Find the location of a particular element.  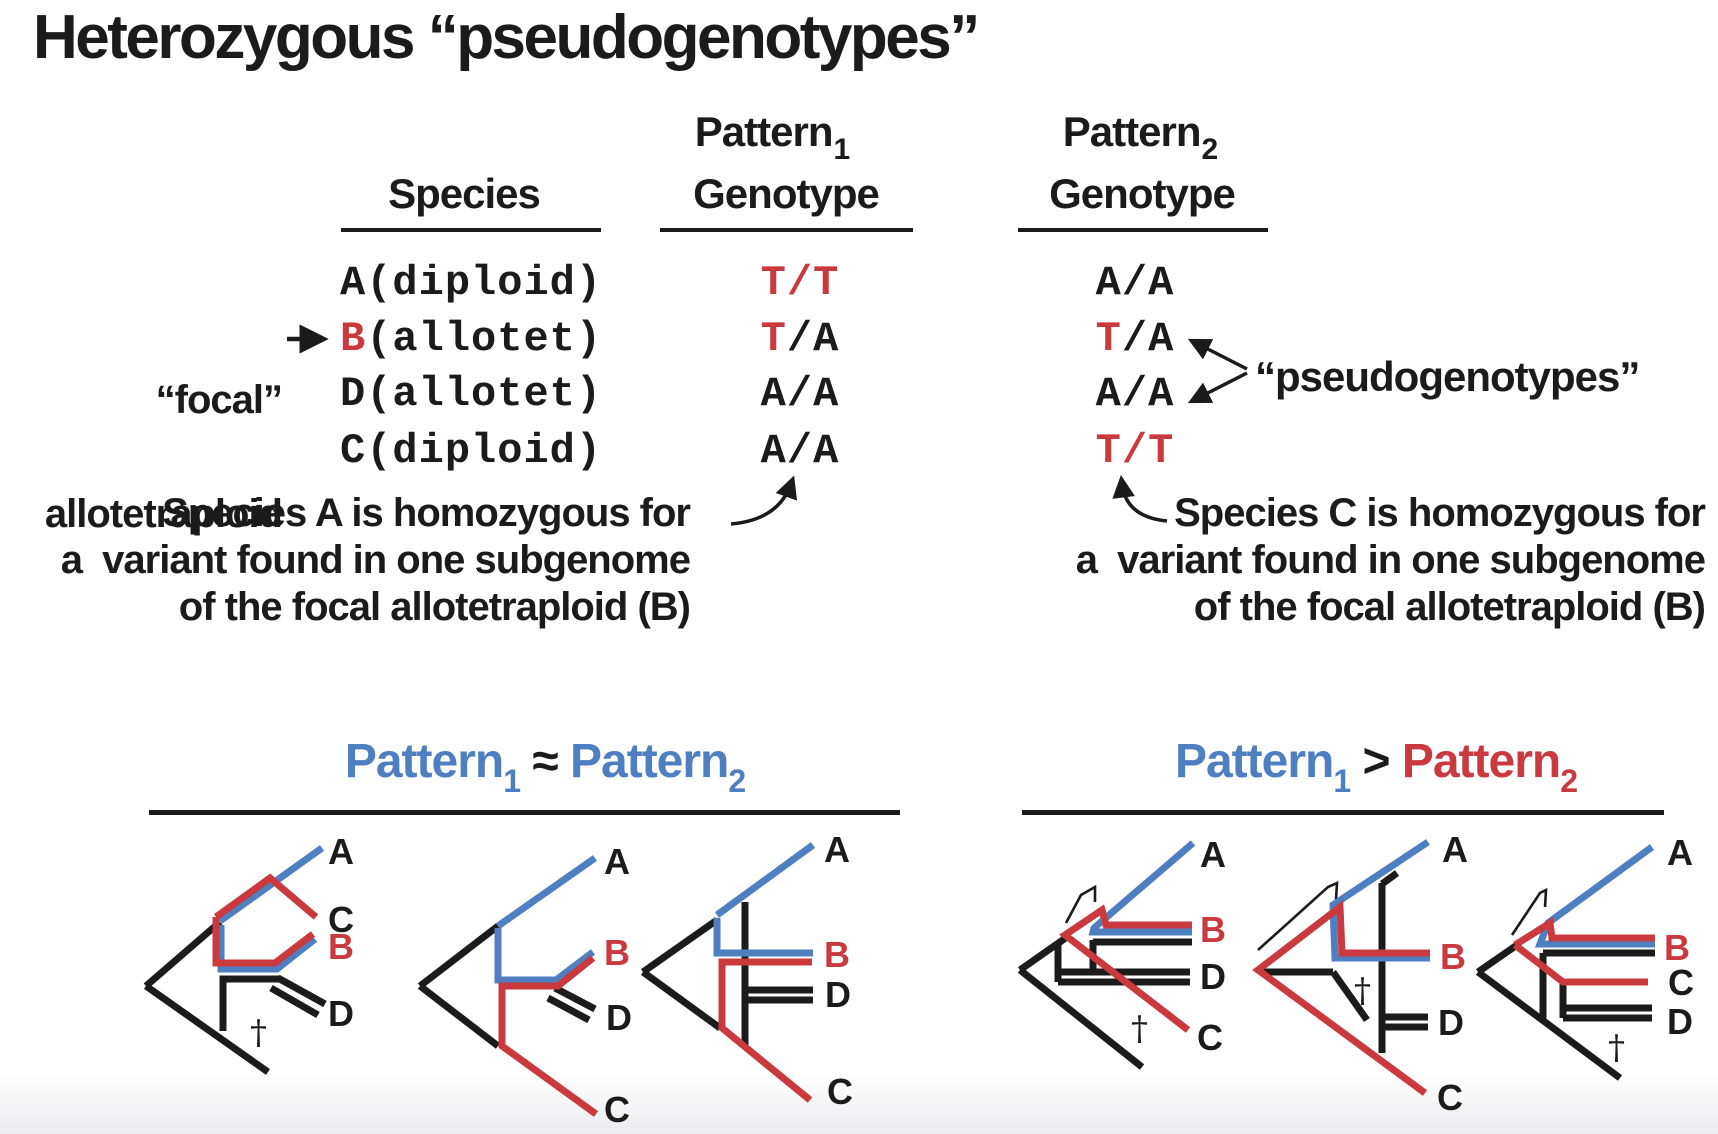

pseudogenotype-arrow-upper is located at coordinates (1217, 354).